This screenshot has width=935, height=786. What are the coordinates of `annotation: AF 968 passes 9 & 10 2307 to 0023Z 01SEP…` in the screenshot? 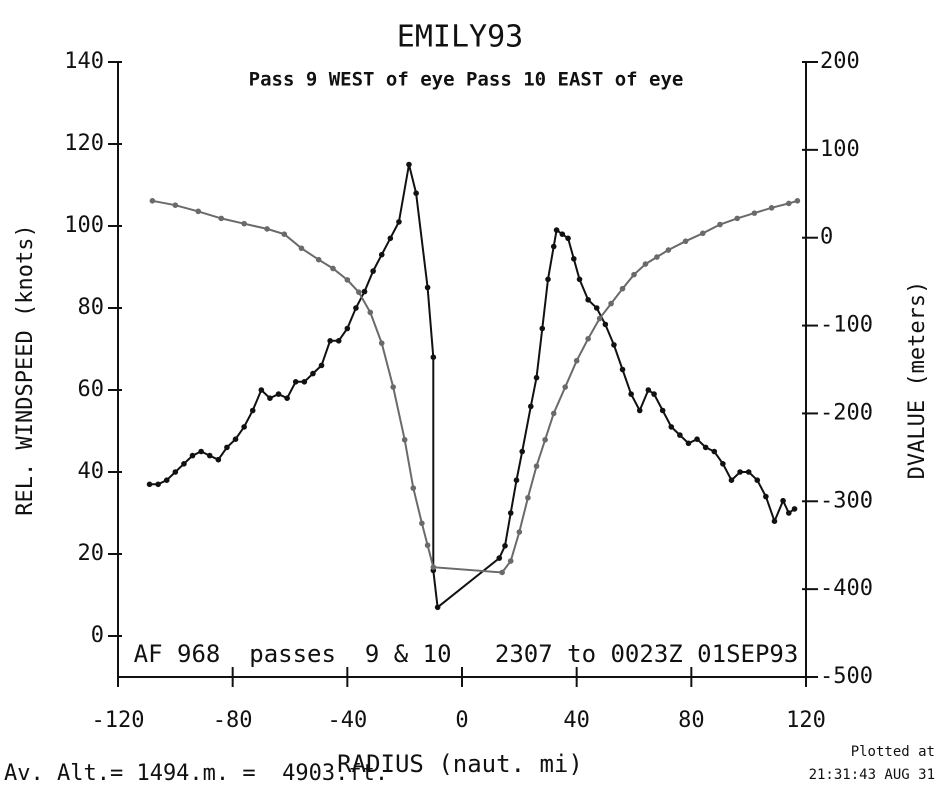 It's located at (466, 654).